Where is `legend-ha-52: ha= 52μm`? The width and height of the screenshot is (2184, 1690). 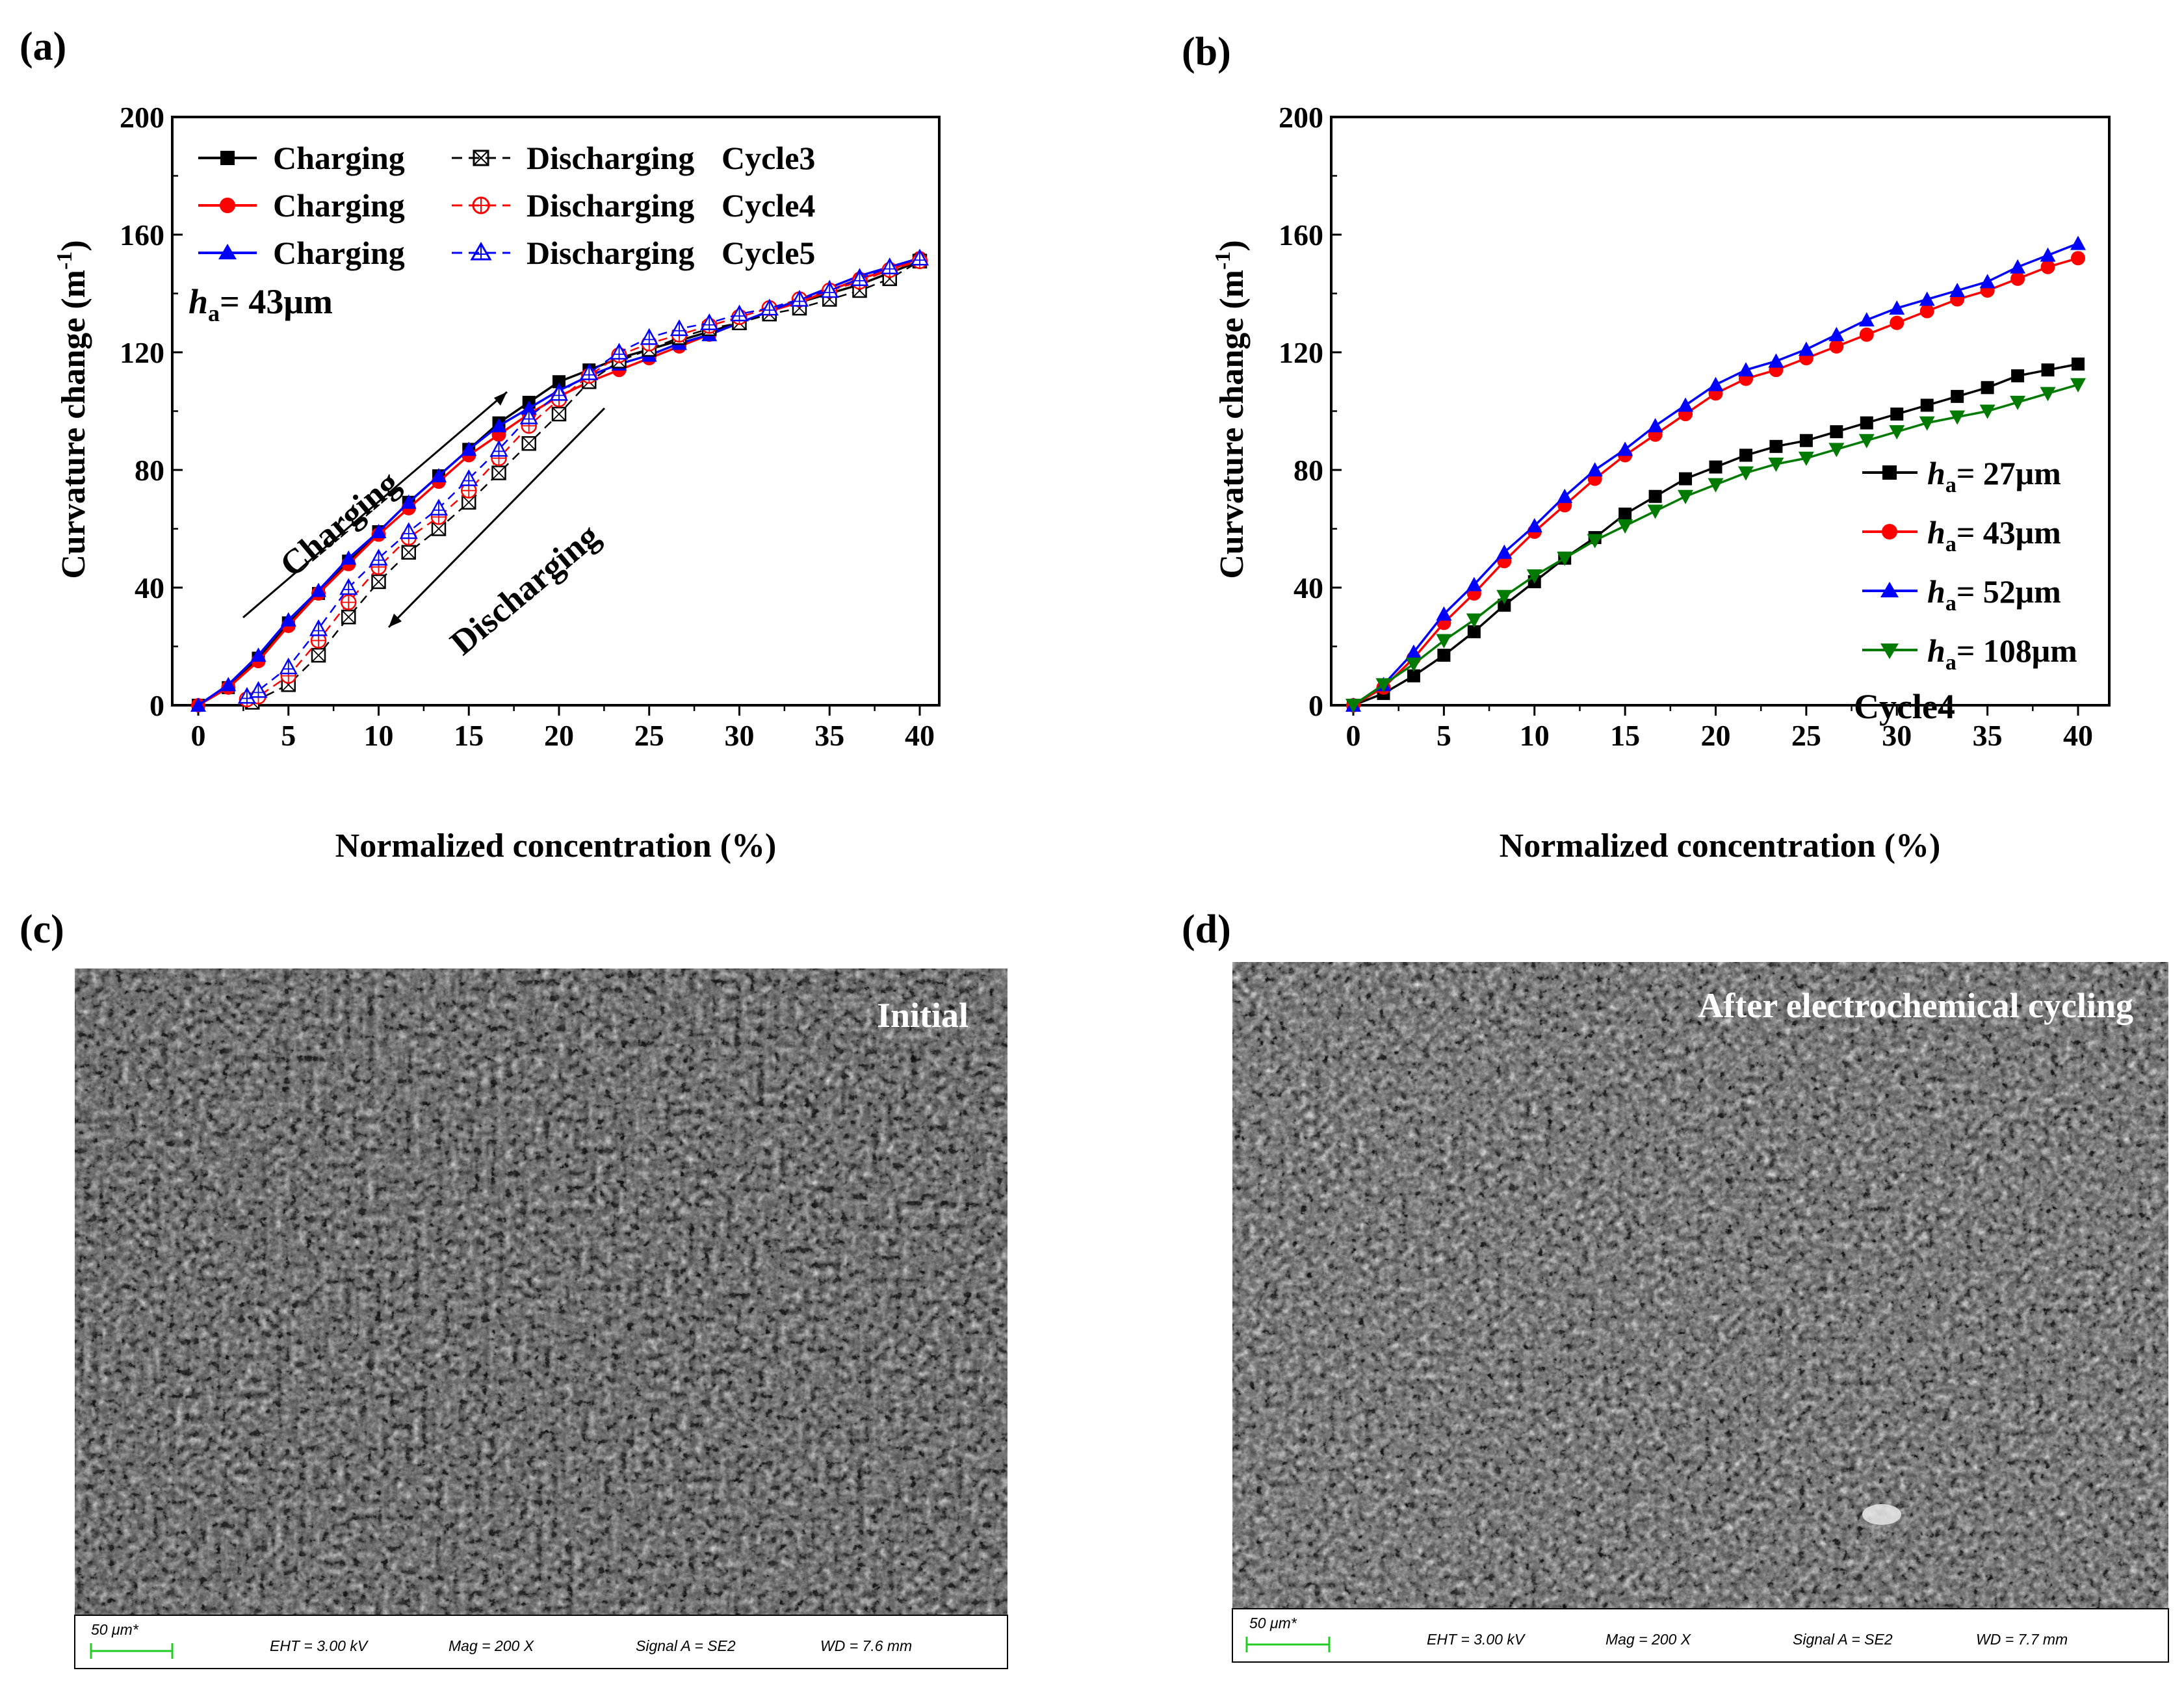 legend-ha-52: ha= 52μm is located at coordinates (1994, 594).